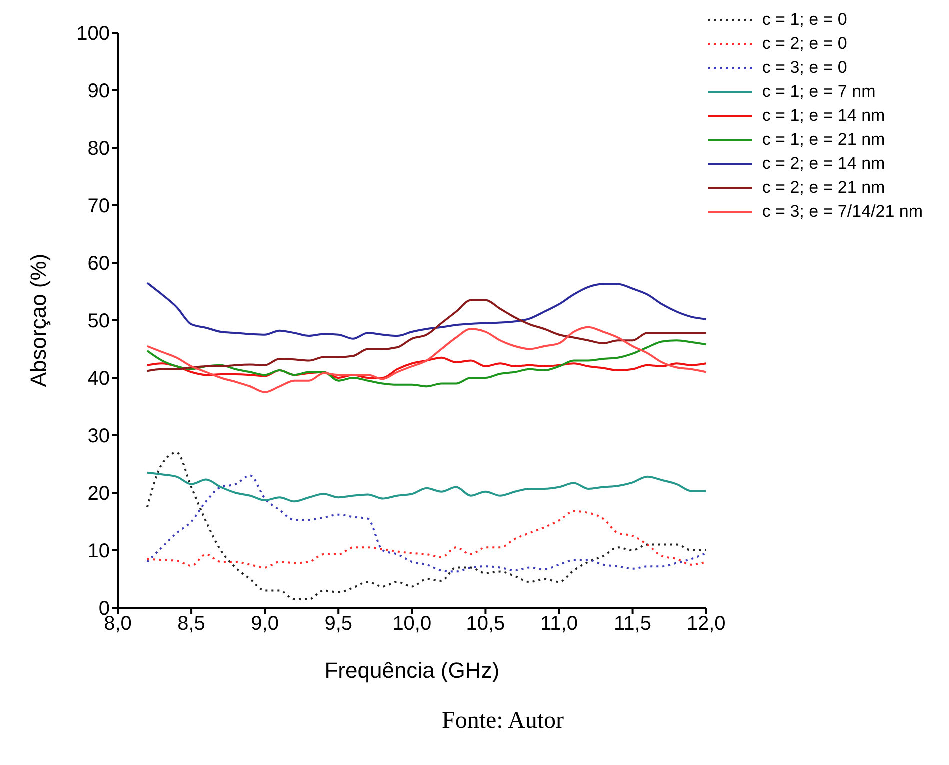 This screenshot has height=765, width=949. Describe the element at coordinates (412, 670) in the screenshot. I see `x-axis-title: Frequência (GHz)` at that location.